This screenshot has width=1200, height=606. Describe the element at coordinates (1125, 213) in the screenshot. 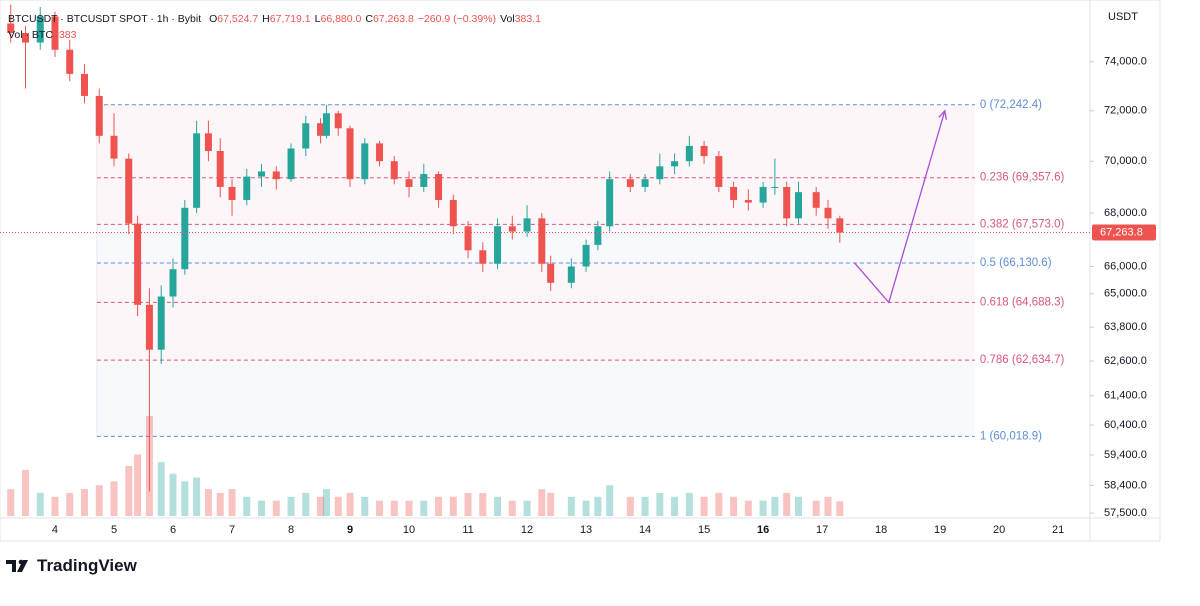

I see `y-tick-label: 68,000.0` at that location.